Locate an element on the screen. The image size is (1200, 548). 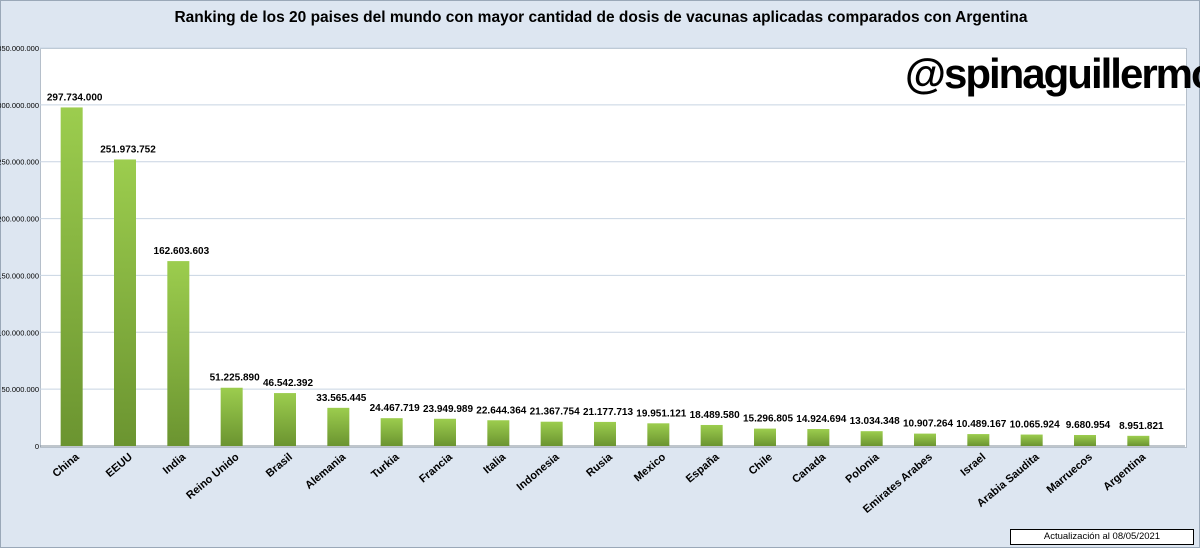
y-tick-label: 200.000.000 is located at coordinates (19, 219).